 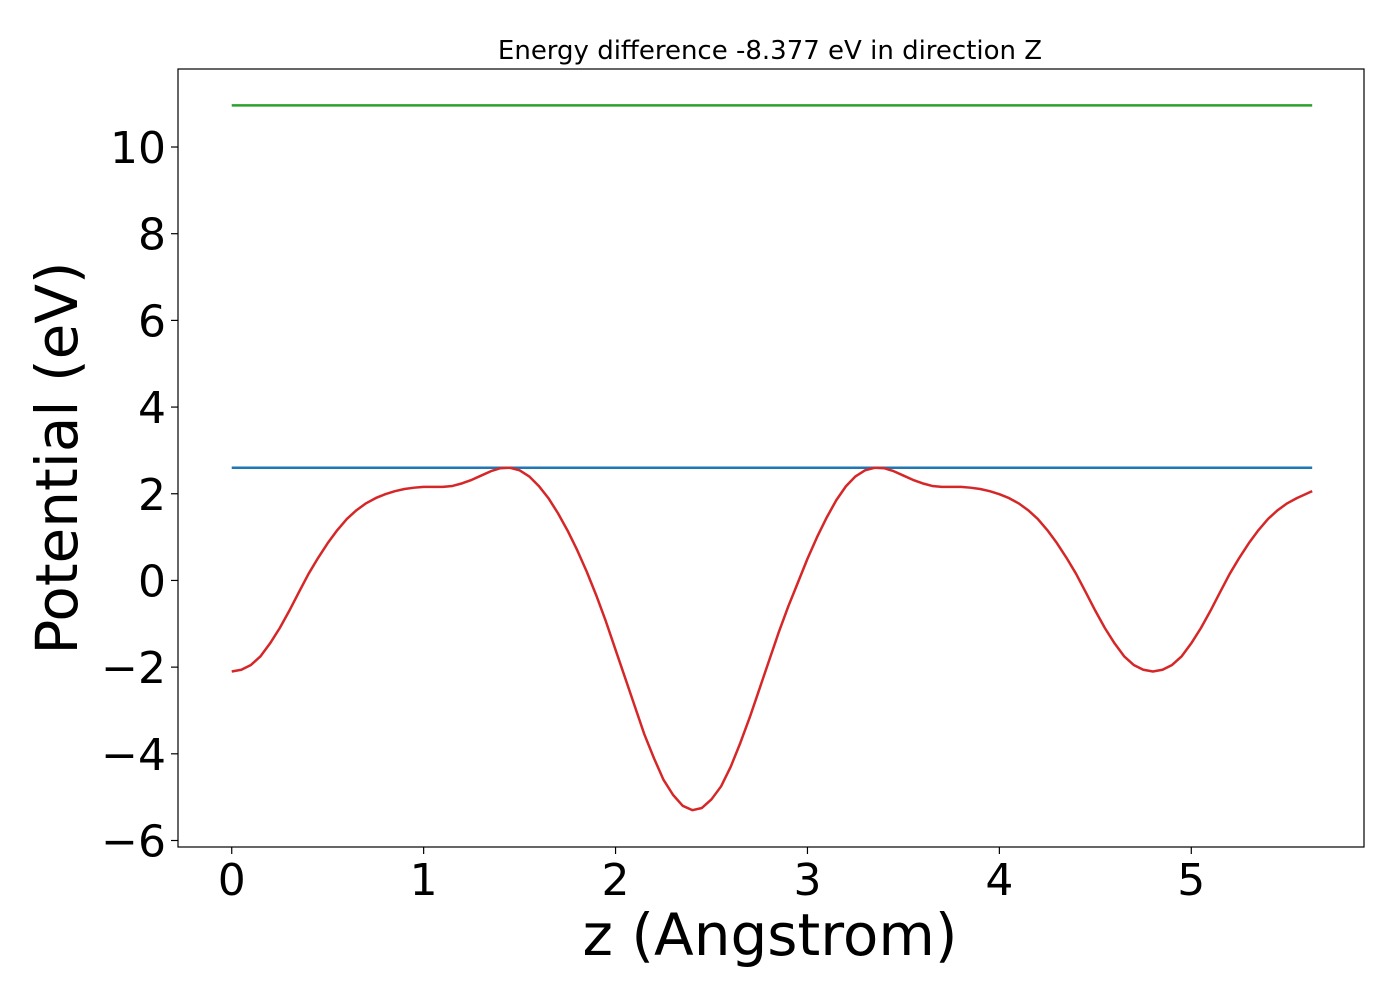 What do you see at coordinates (57, 457) in the screenshot?
I see `y-axis-label: Potential (eV)` at bounding box center [57, 457].